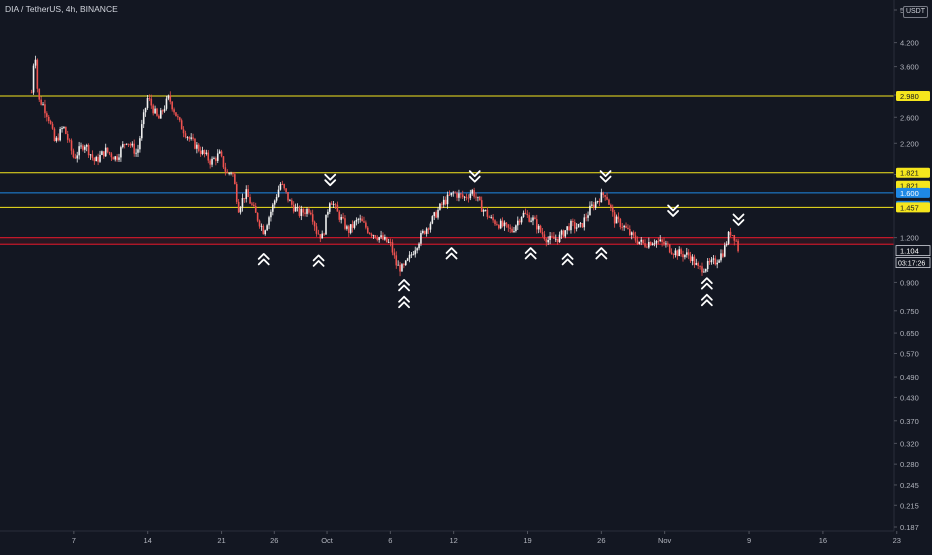 The image size is (932, 555). I want to click on countdown-label: 03:17:26, so click(913, 263).